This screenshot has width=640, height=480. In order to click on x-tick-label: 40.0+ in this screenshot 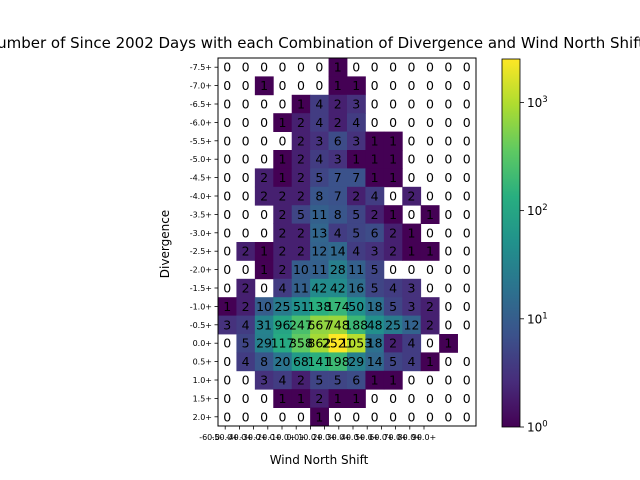, I will do `click(353, 437)`.